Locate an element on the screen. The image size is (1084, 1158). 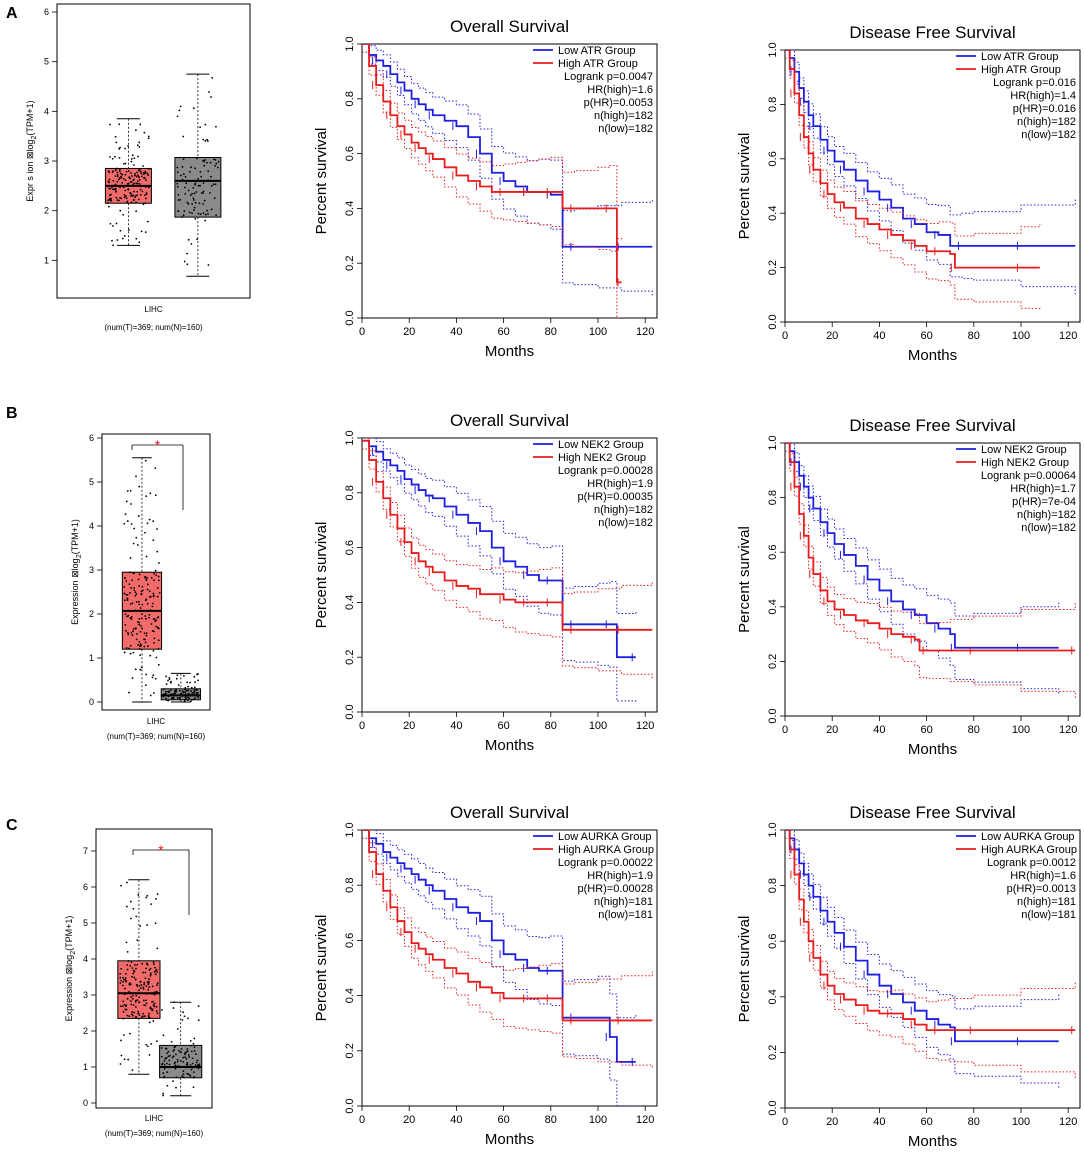
km-title: Overall Survival is located at coordinates (509, 420).